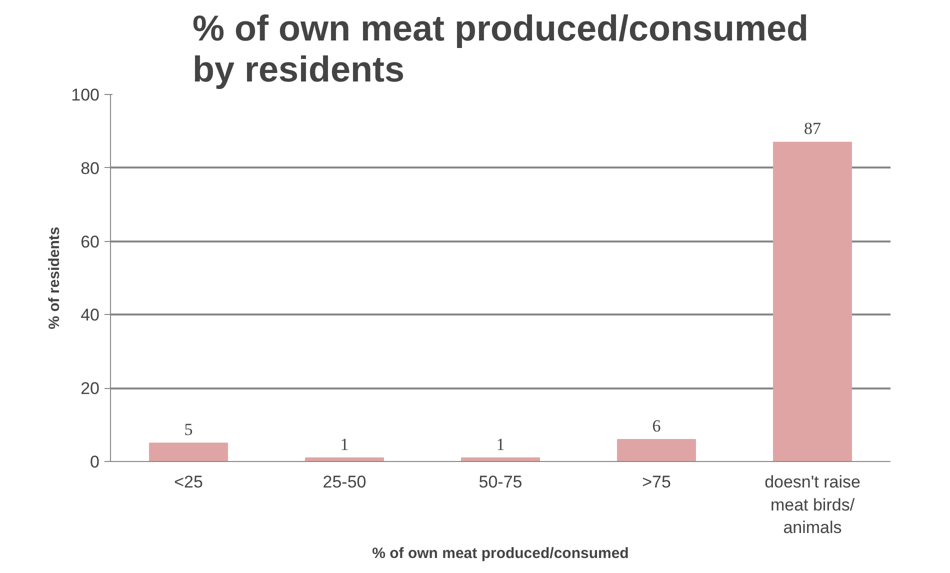  What do you see at coordinates (500, 482) in the screenshot?
I see `x-tick-label: 50-75` at bounding box center [500, 482].